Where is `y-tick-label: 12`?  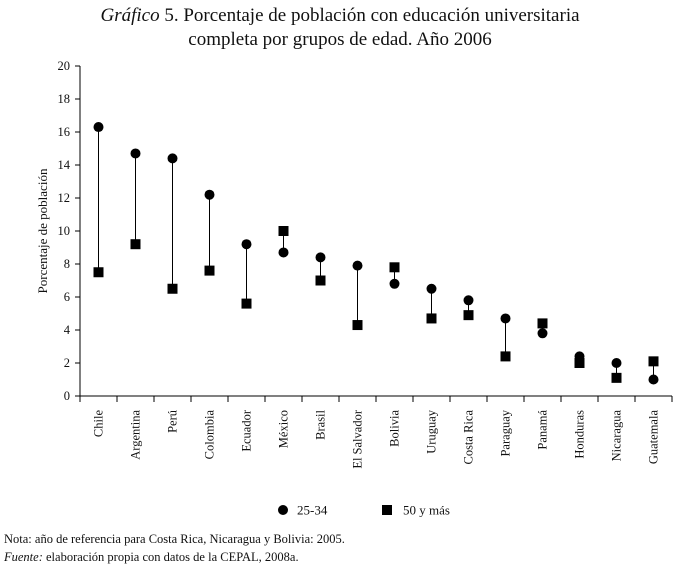
y-tick-label: 12 is located at coordinates (64, 198).